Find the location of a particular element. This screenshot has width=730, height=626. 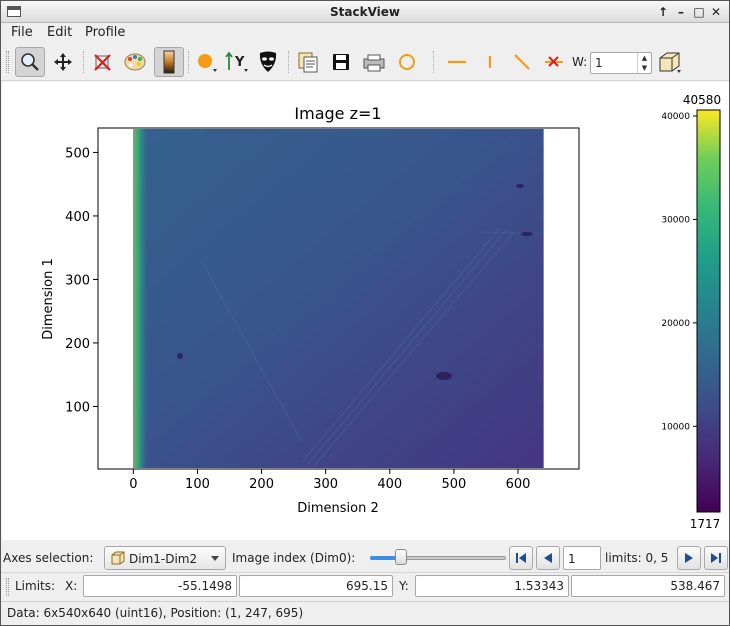

close-window-icon: ✕ is located at coordinates (716, 12).